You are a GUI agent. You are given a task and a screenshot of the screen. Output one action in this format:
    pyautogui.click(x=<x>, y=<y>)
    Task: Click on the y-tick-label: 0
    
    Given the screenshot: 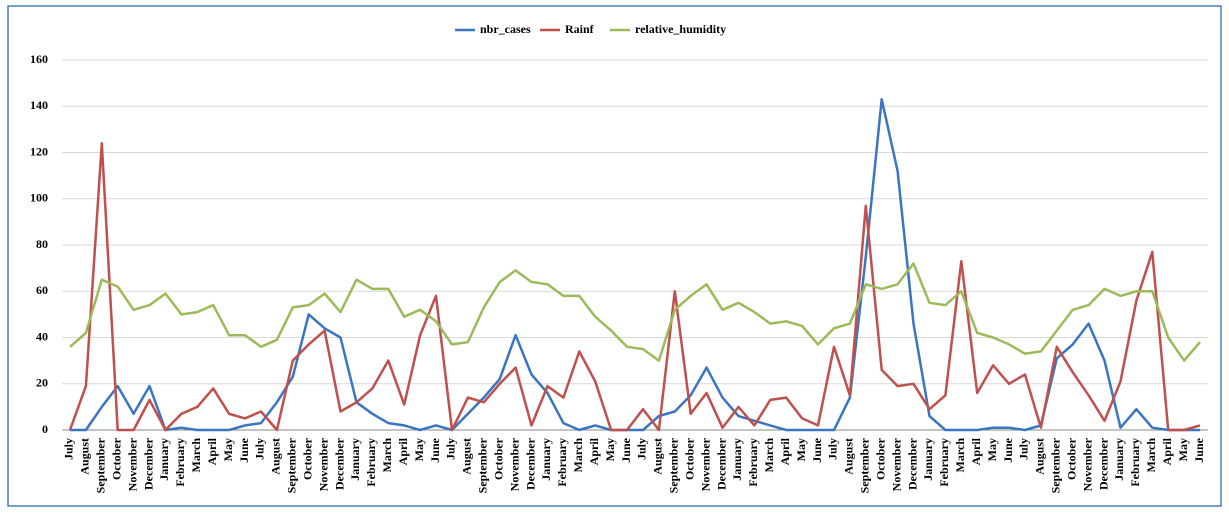 What is the action you would take?
    pyautogui.click(x=45, y=429)
    